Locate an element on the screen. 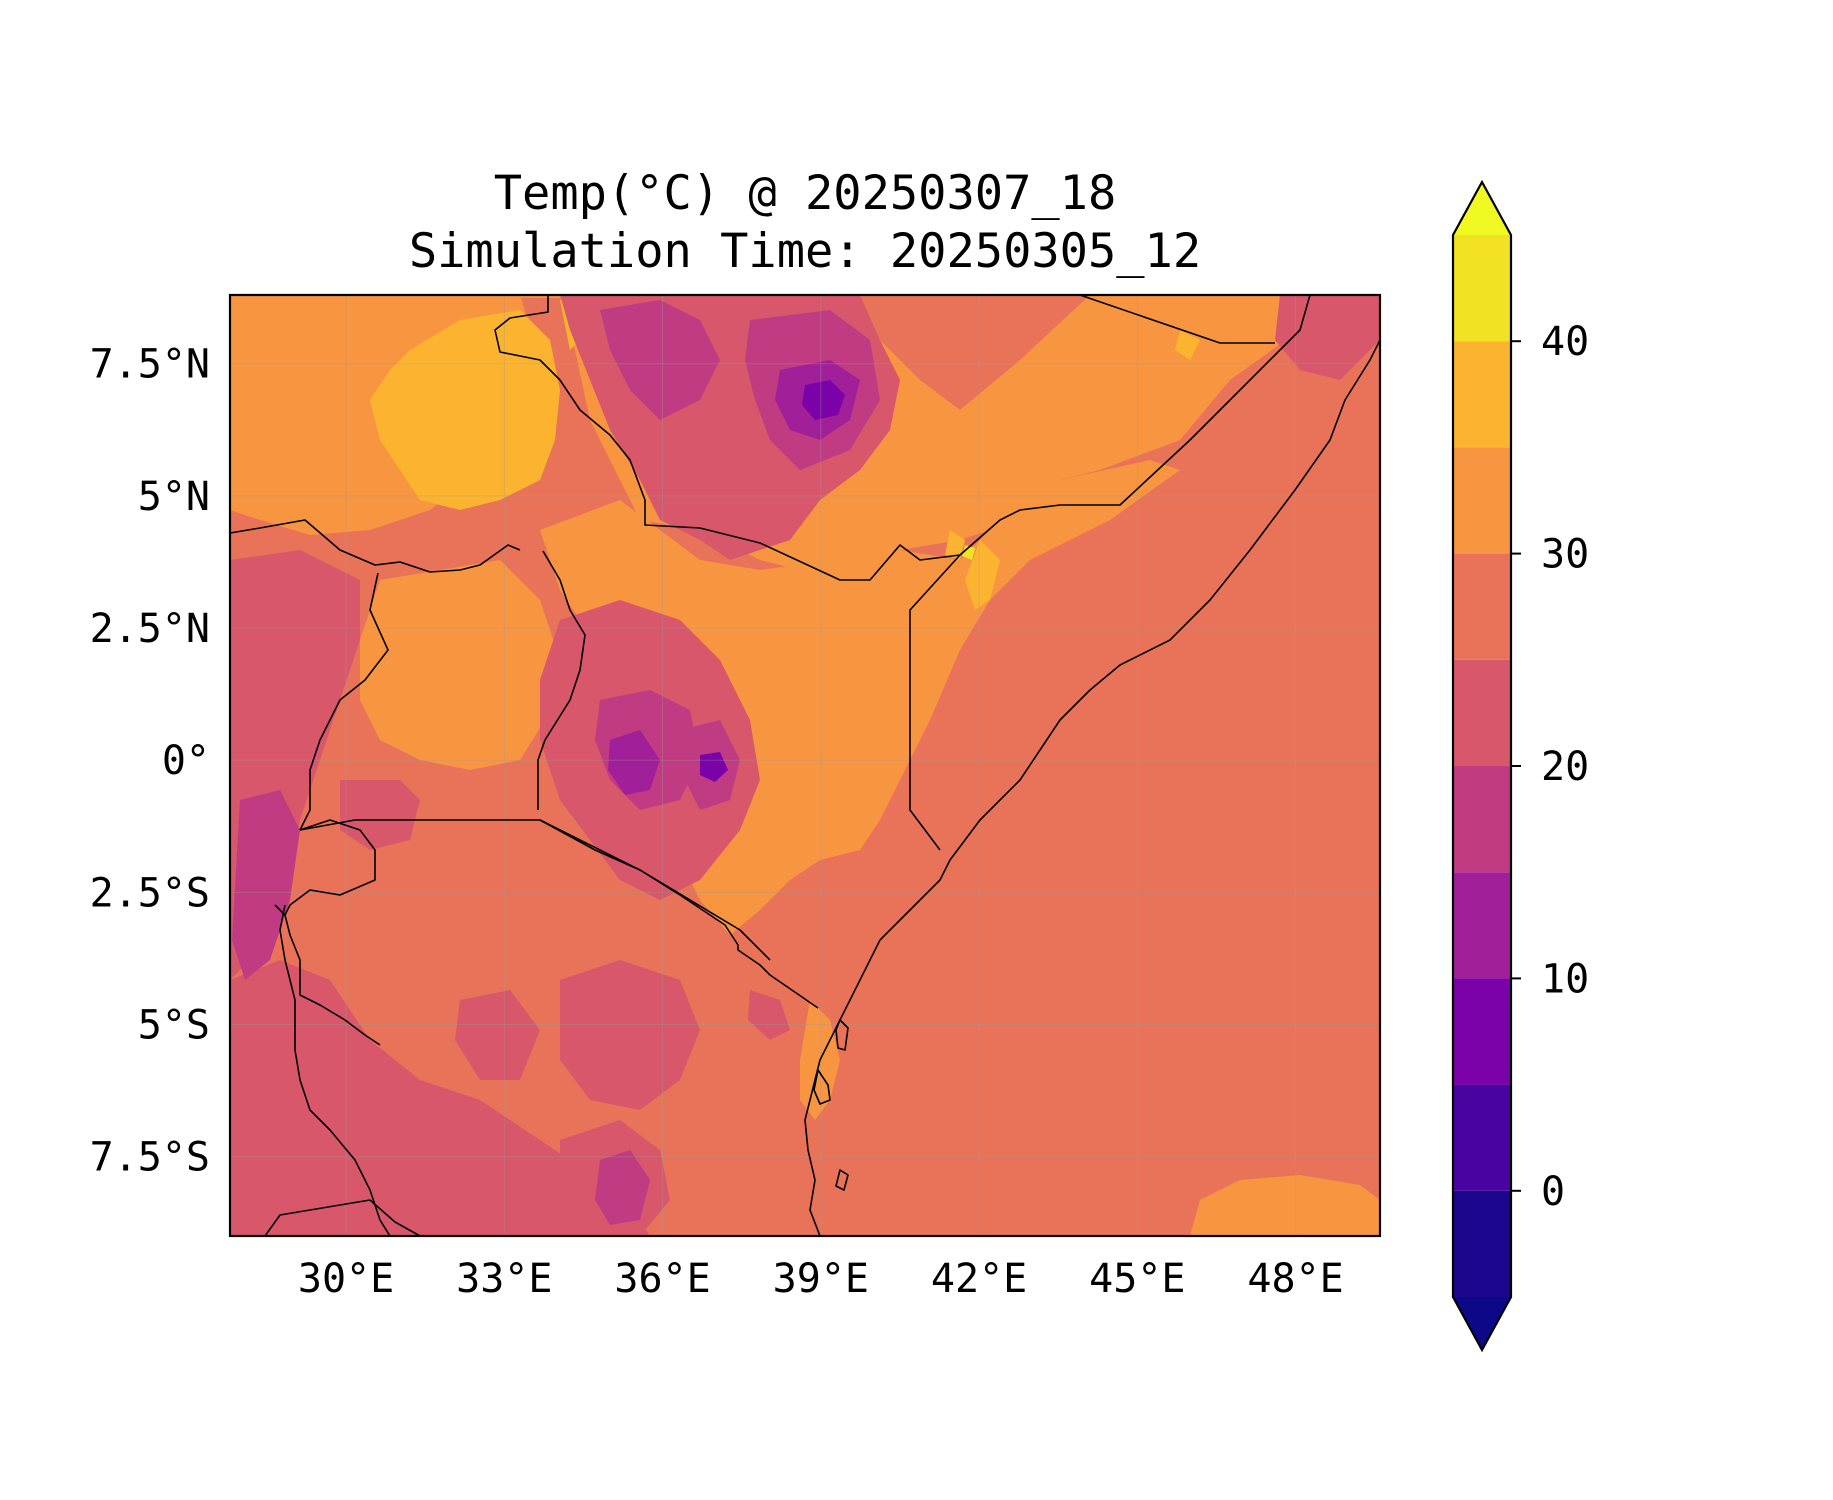  border-drc-tanzania-lake is located at coordinates (335, 1070).